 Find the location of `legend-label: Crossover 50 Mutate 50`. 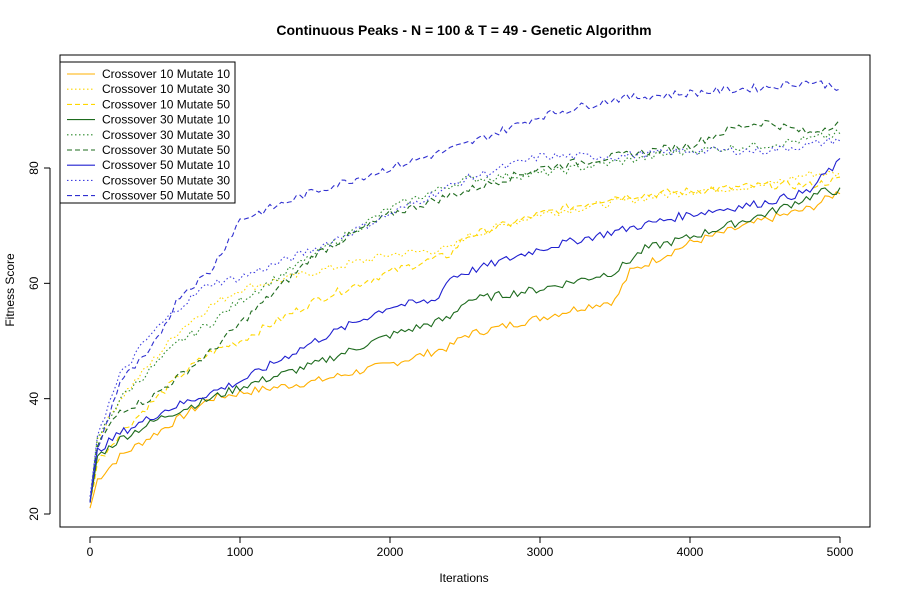

legend-label: Crossover 50 Mutate 50 is located at coordinates (166, 196).